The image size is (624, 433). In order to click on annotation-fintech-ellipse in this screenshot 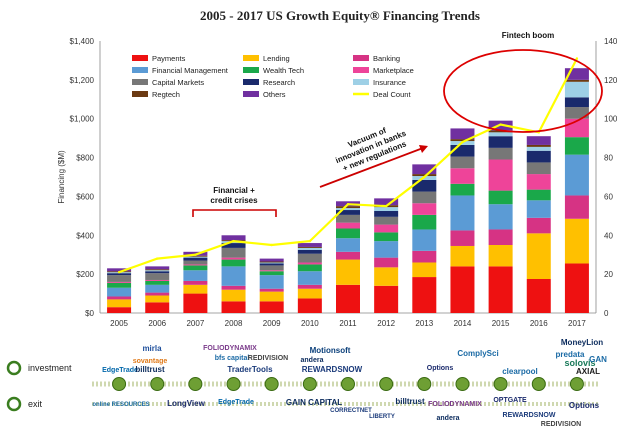, I will do `click(523, 91)`.